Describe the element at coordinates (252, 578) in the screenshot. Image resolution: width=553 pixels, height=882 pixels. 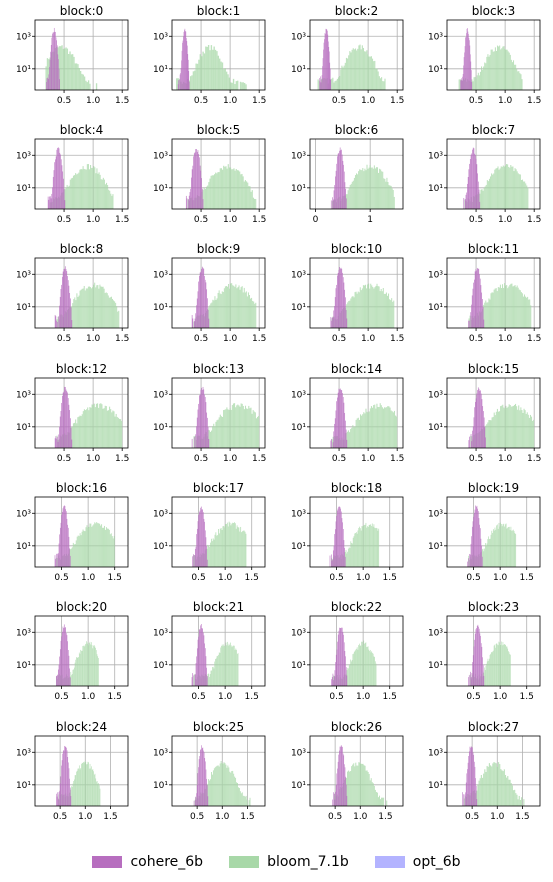
I see `xtick-label: 1.5` at that location.